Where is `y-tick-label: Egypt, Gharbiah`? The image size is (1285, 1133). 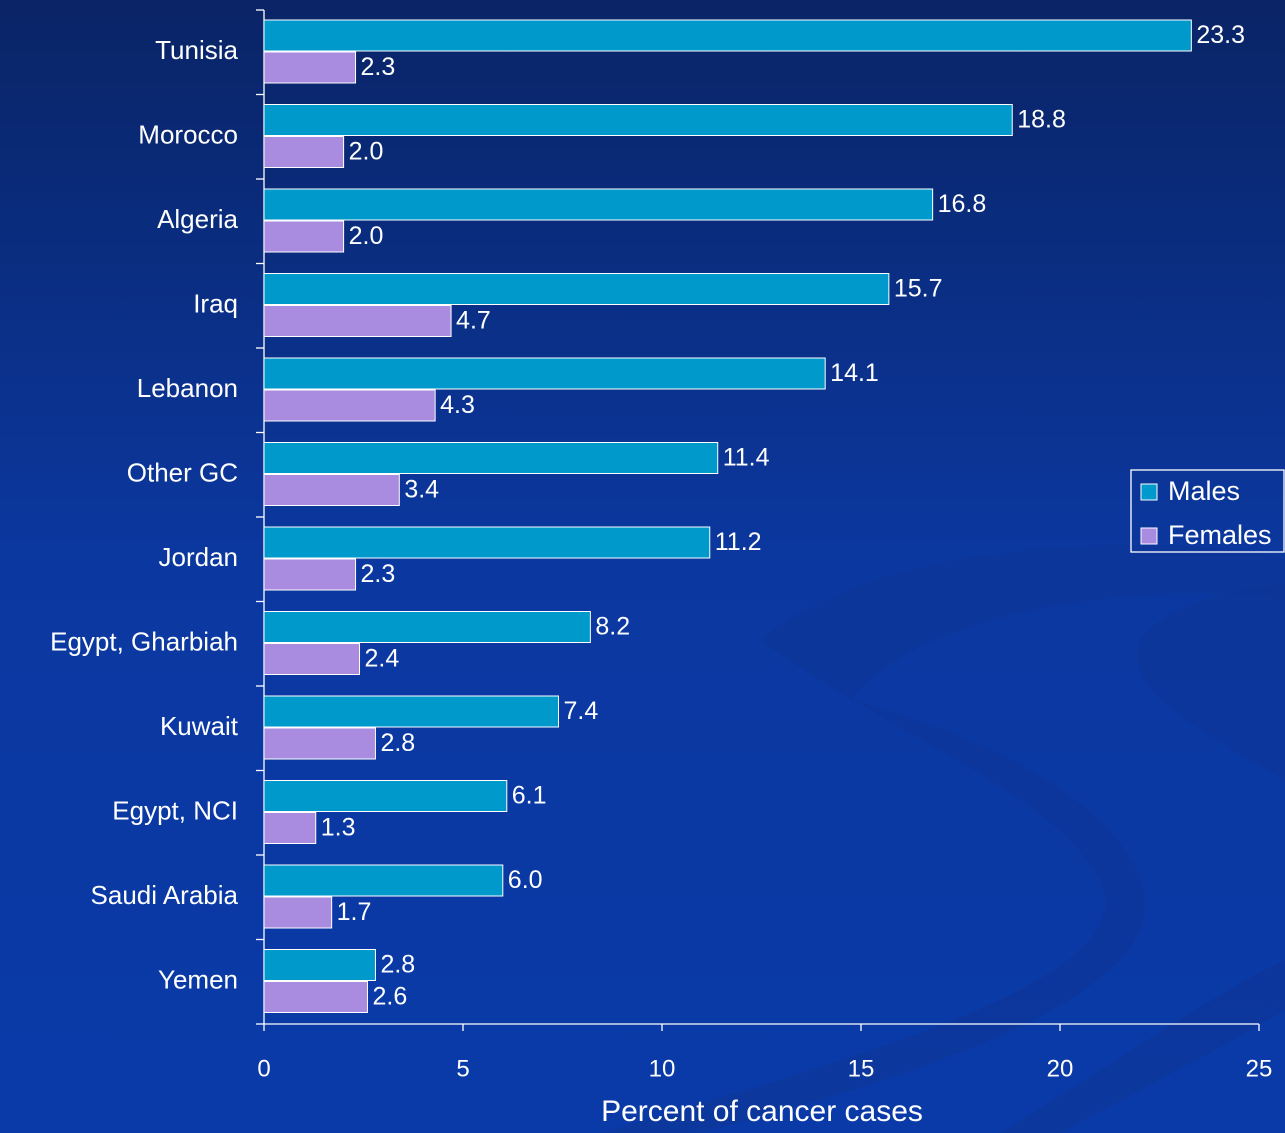
y-tick-label: Egypt, Gharbiah is located at coordinates (144, 642).